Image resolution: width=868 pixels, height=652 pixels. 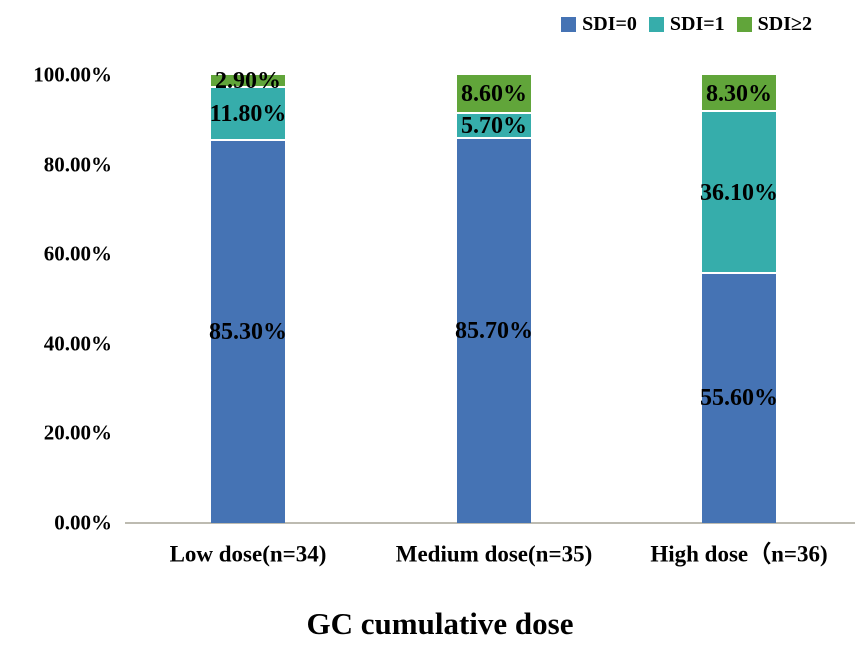 I want to click on y-axis-tick-label: 0.00%, so click(x=83, y=522).